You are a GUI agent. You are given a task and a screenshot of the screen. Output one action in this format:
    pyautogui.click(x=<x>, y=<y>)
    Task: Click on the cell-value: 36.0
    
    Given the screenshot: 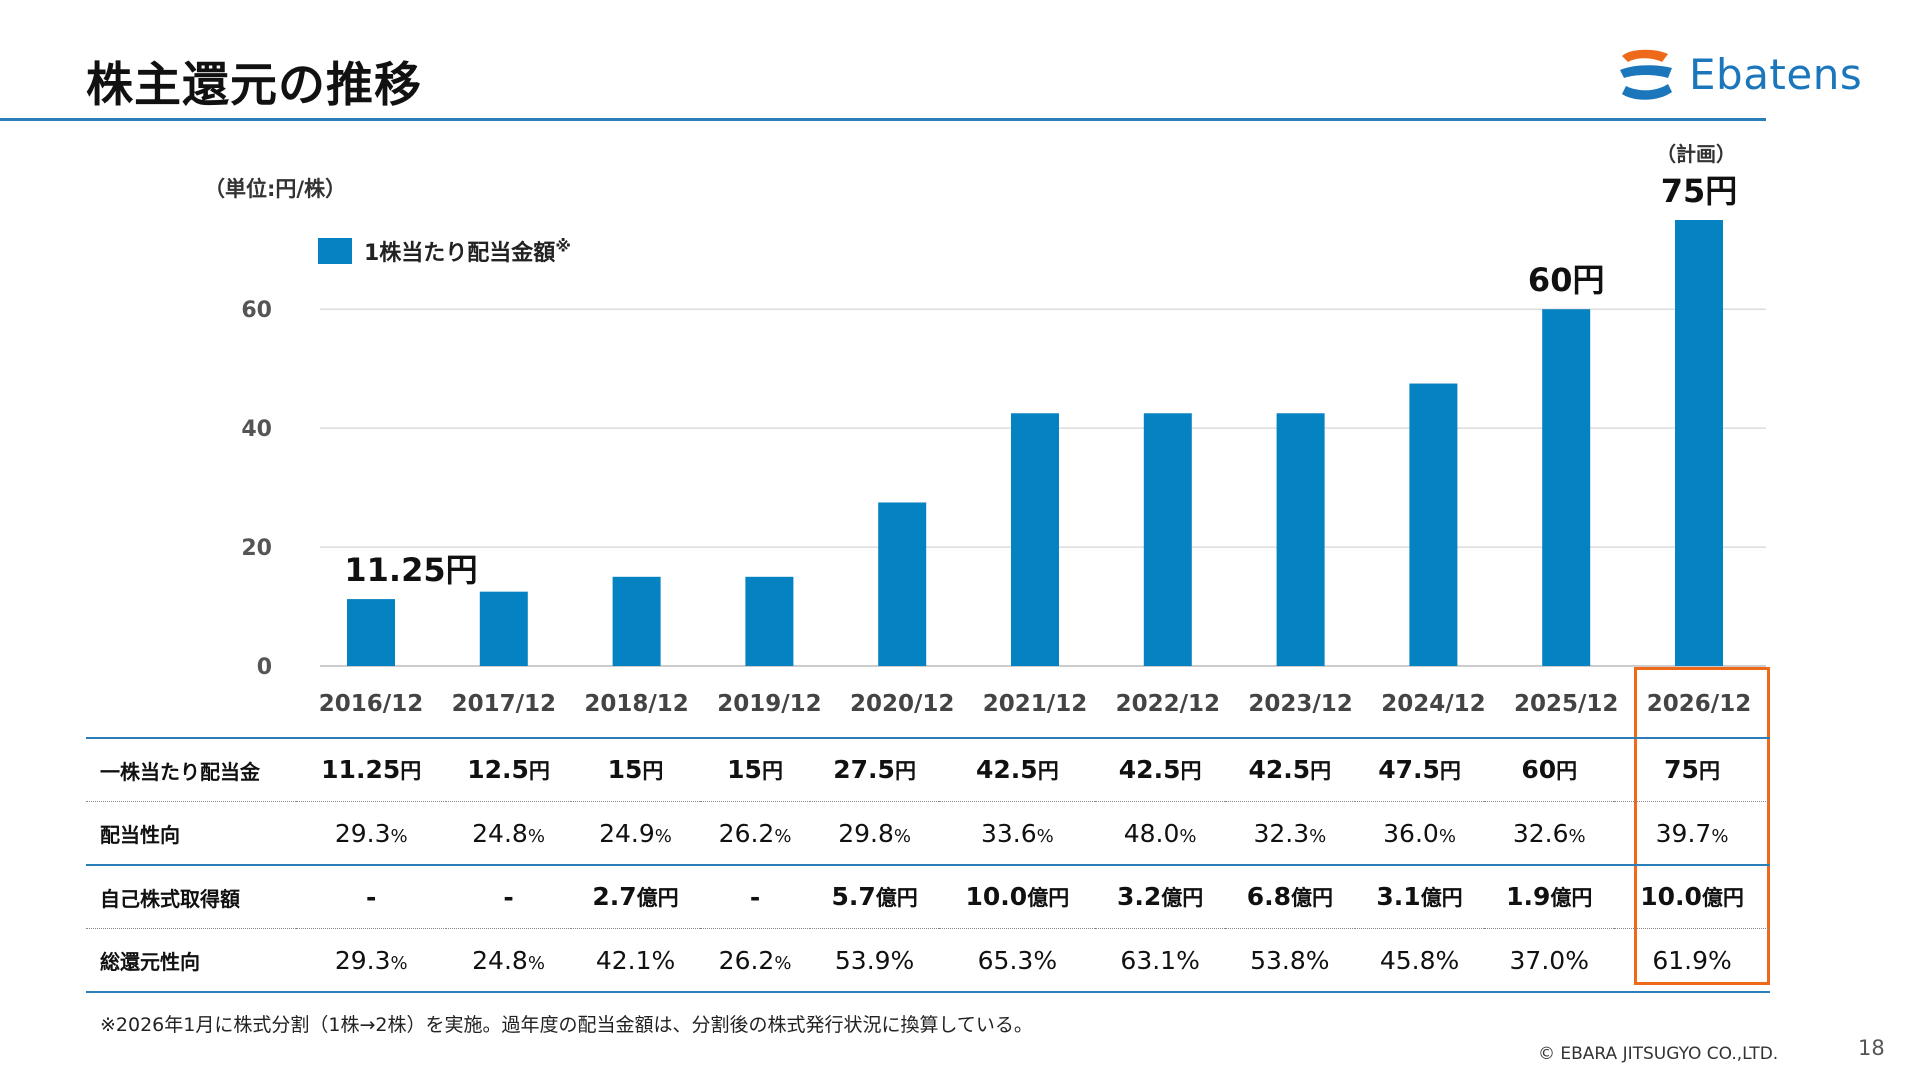 What is the action you would take?
    pyautogui.click(x=1411, y=833)
    